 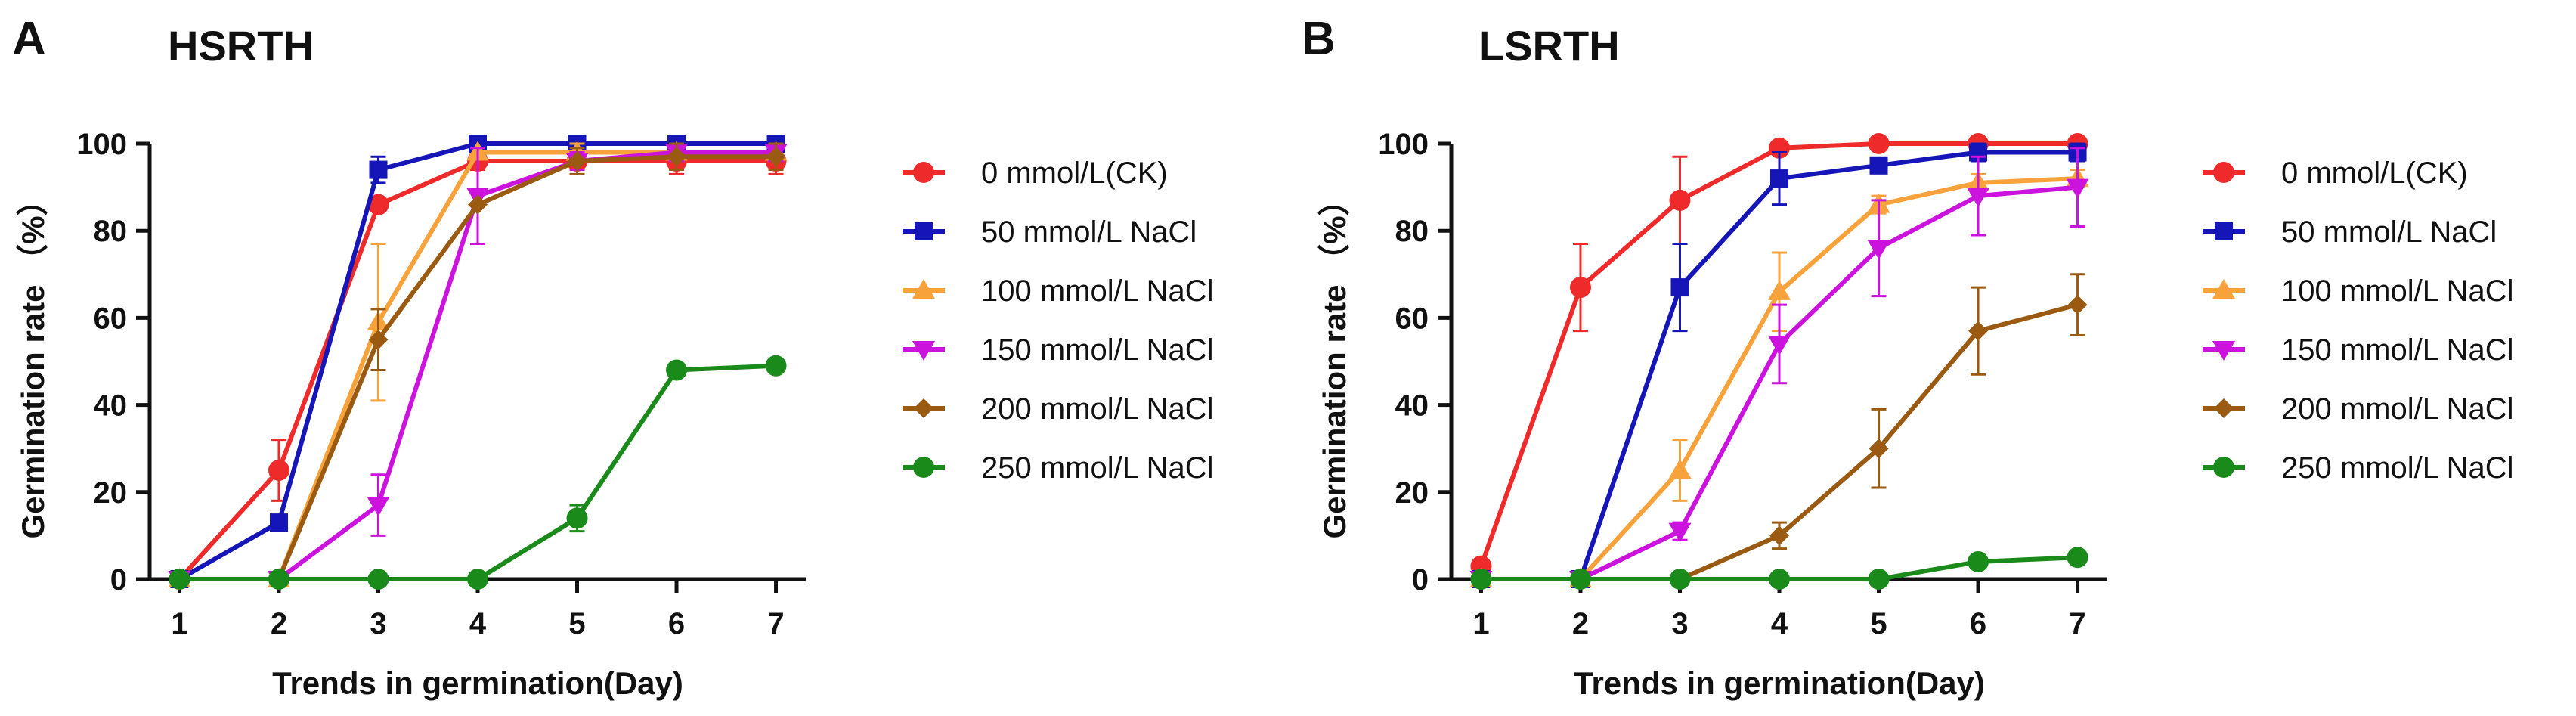 What do you see at coordinates (2397, 409) in the screenshot?
I see `panel-b-legend-label-200: 200 mmol/L NaCl` at bounding box center [2397, 409].